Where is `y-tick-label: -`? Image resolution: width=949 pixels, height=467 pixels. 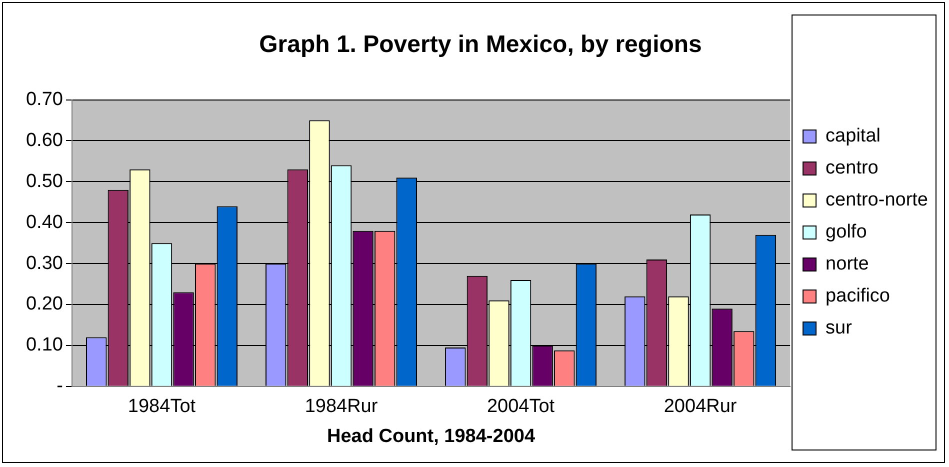 y-tick-label: - is located at coordinates (59, 386).